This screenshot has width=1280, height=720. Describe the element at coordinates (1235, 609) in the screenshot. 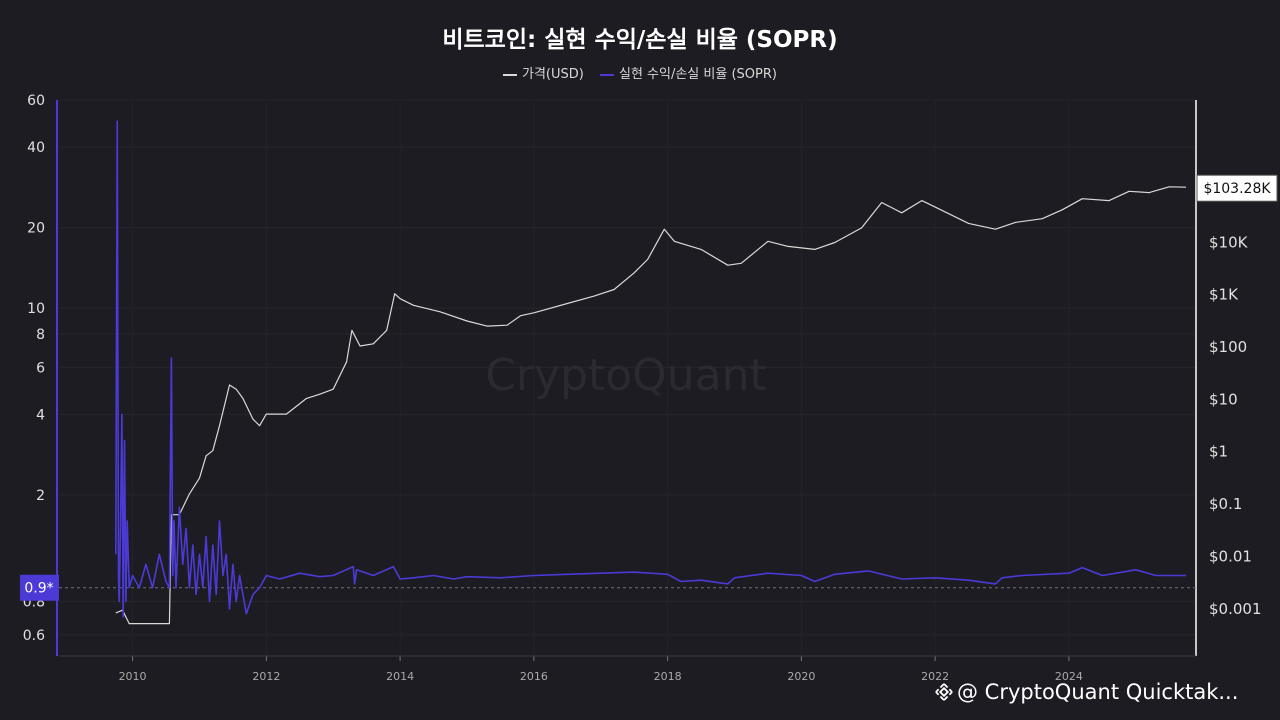

I see `right-tick-label: $0.001` at that location.